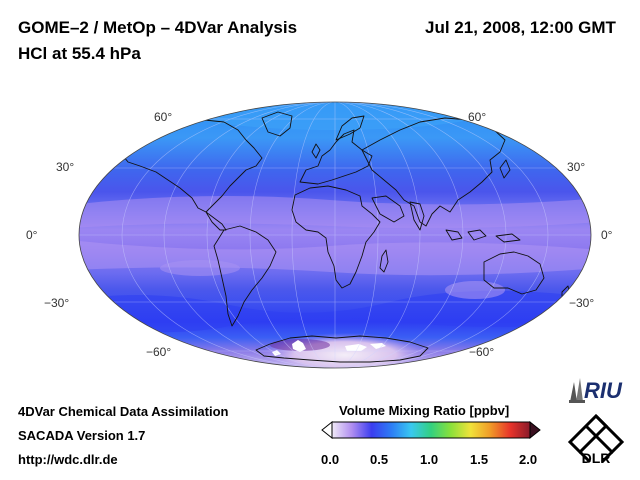  What do you see at coordinates (32, 235) in the screenshot?
I see `lat-label-left-0: 0°` at bounding box center [32, 235].